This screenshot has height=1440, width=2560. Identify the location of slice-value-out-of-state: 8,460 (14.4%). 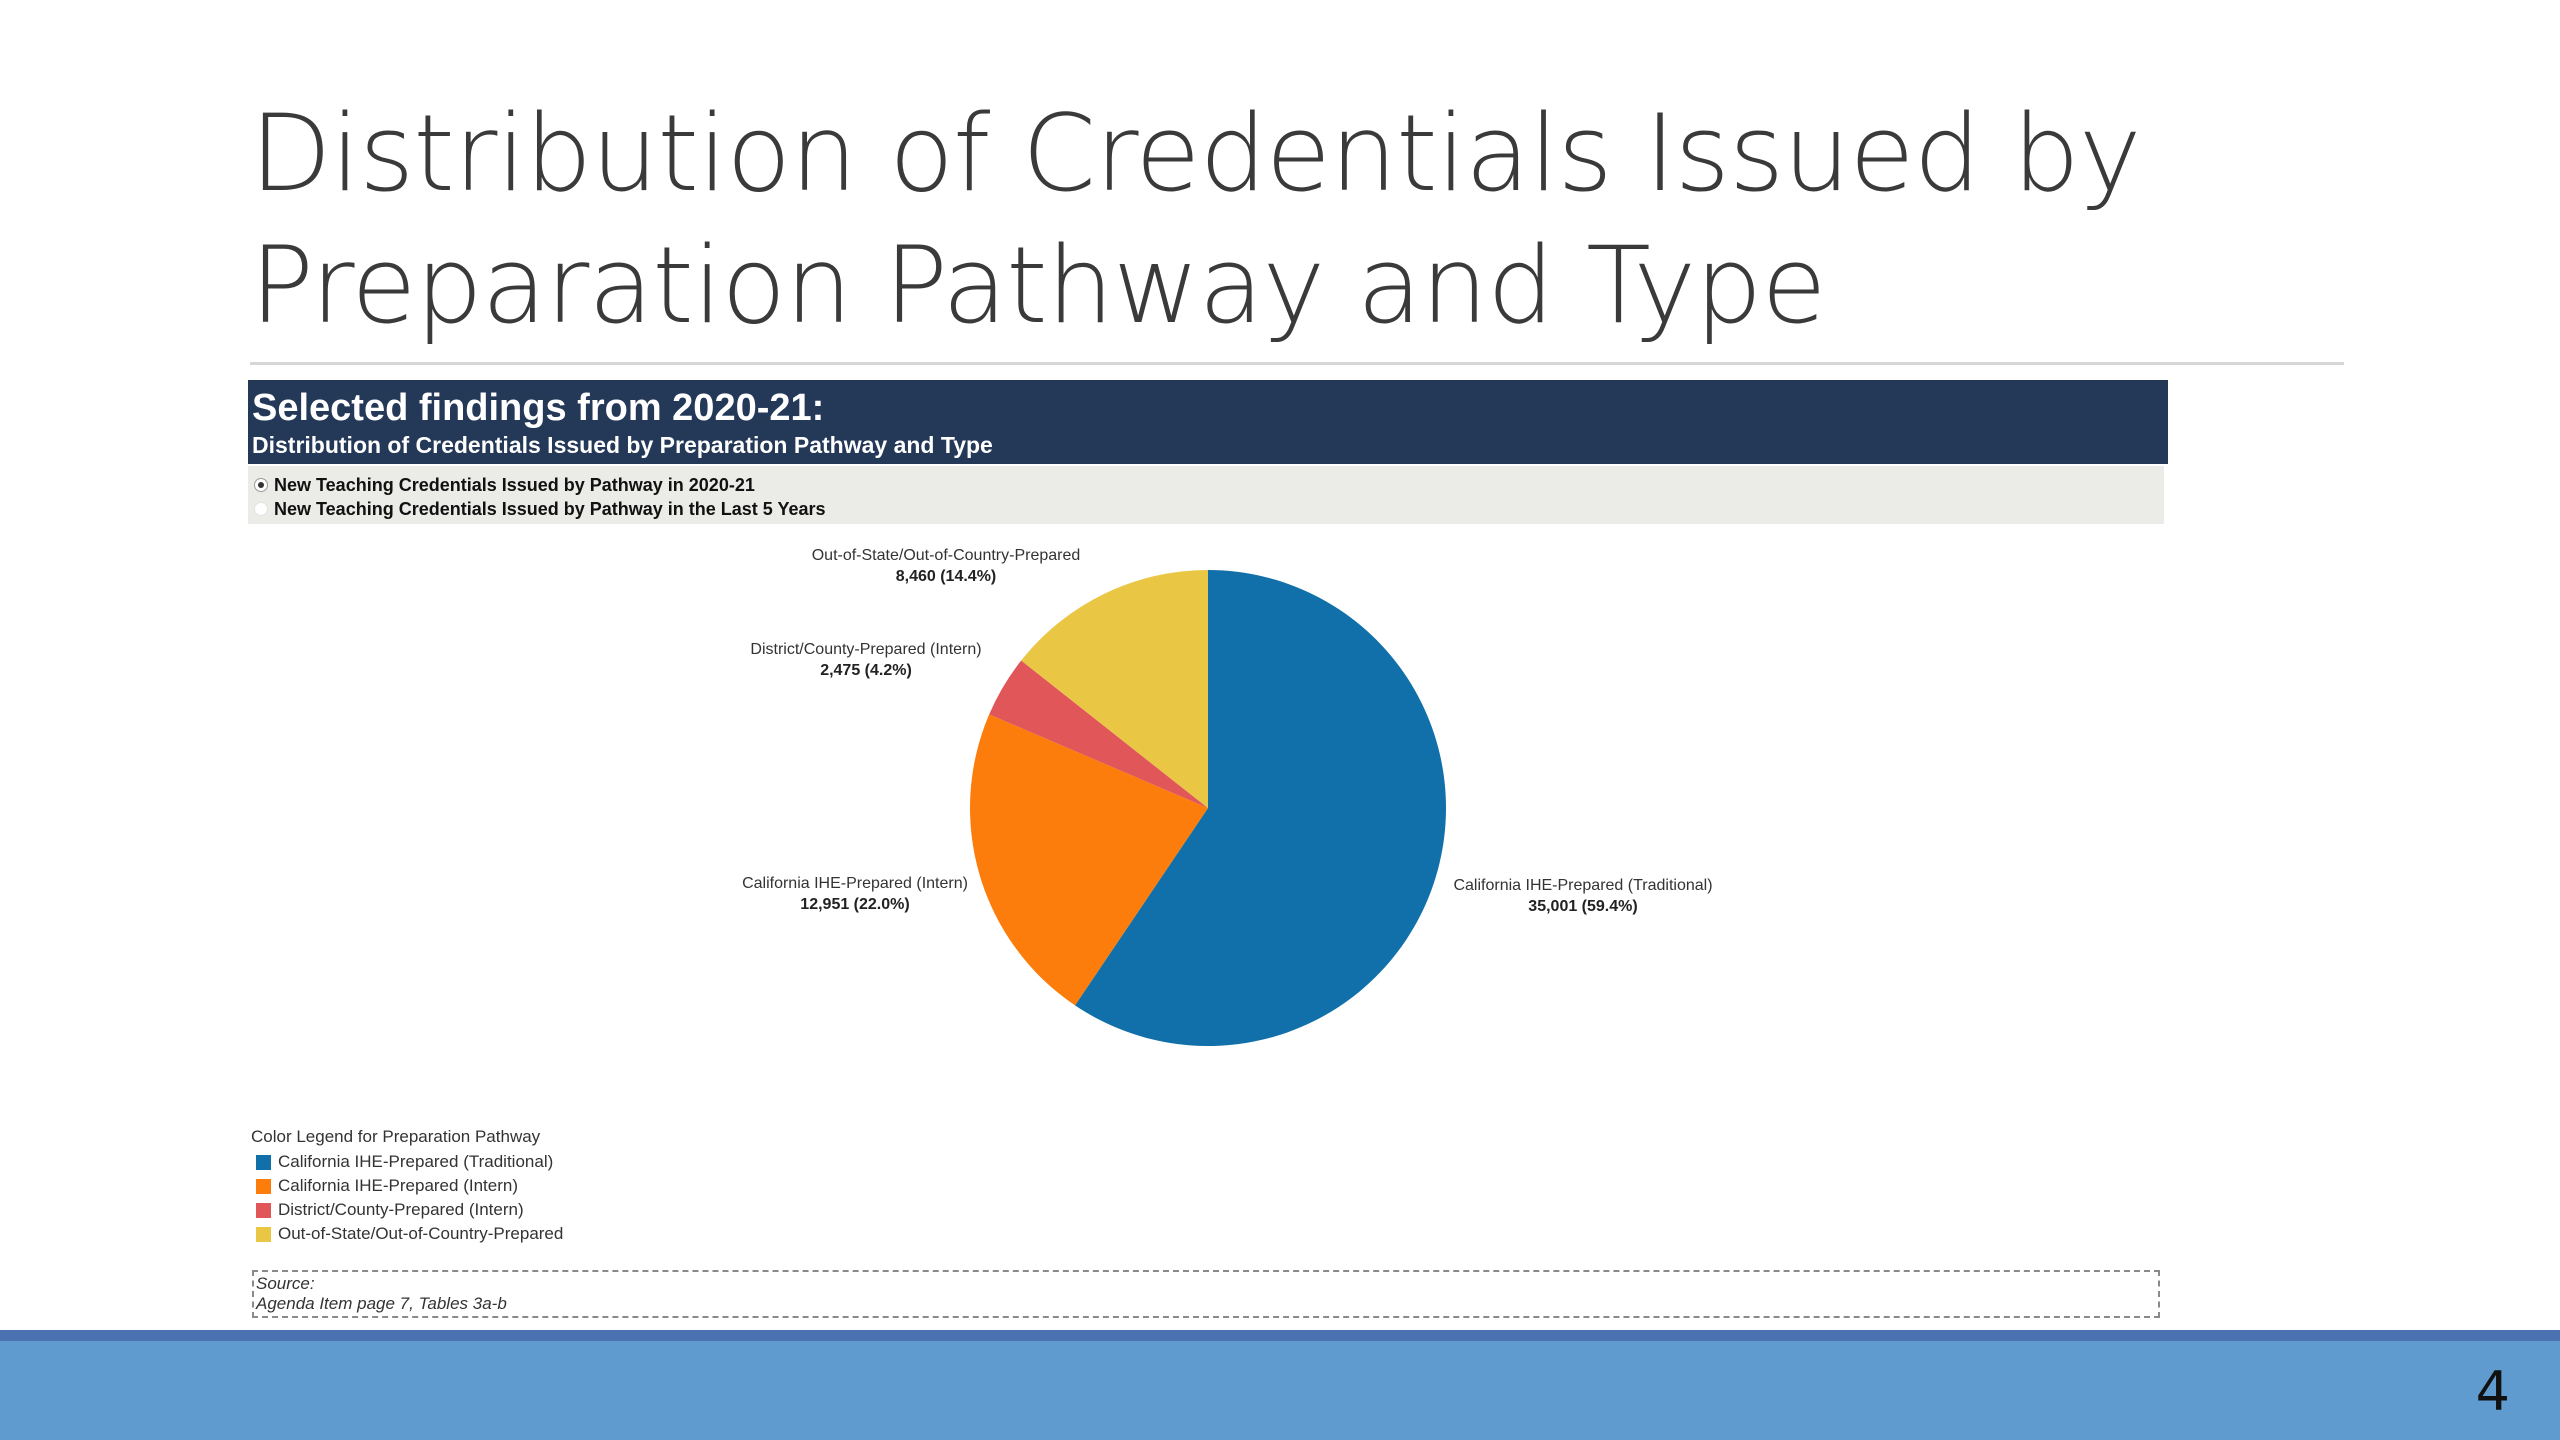
(946, 576).